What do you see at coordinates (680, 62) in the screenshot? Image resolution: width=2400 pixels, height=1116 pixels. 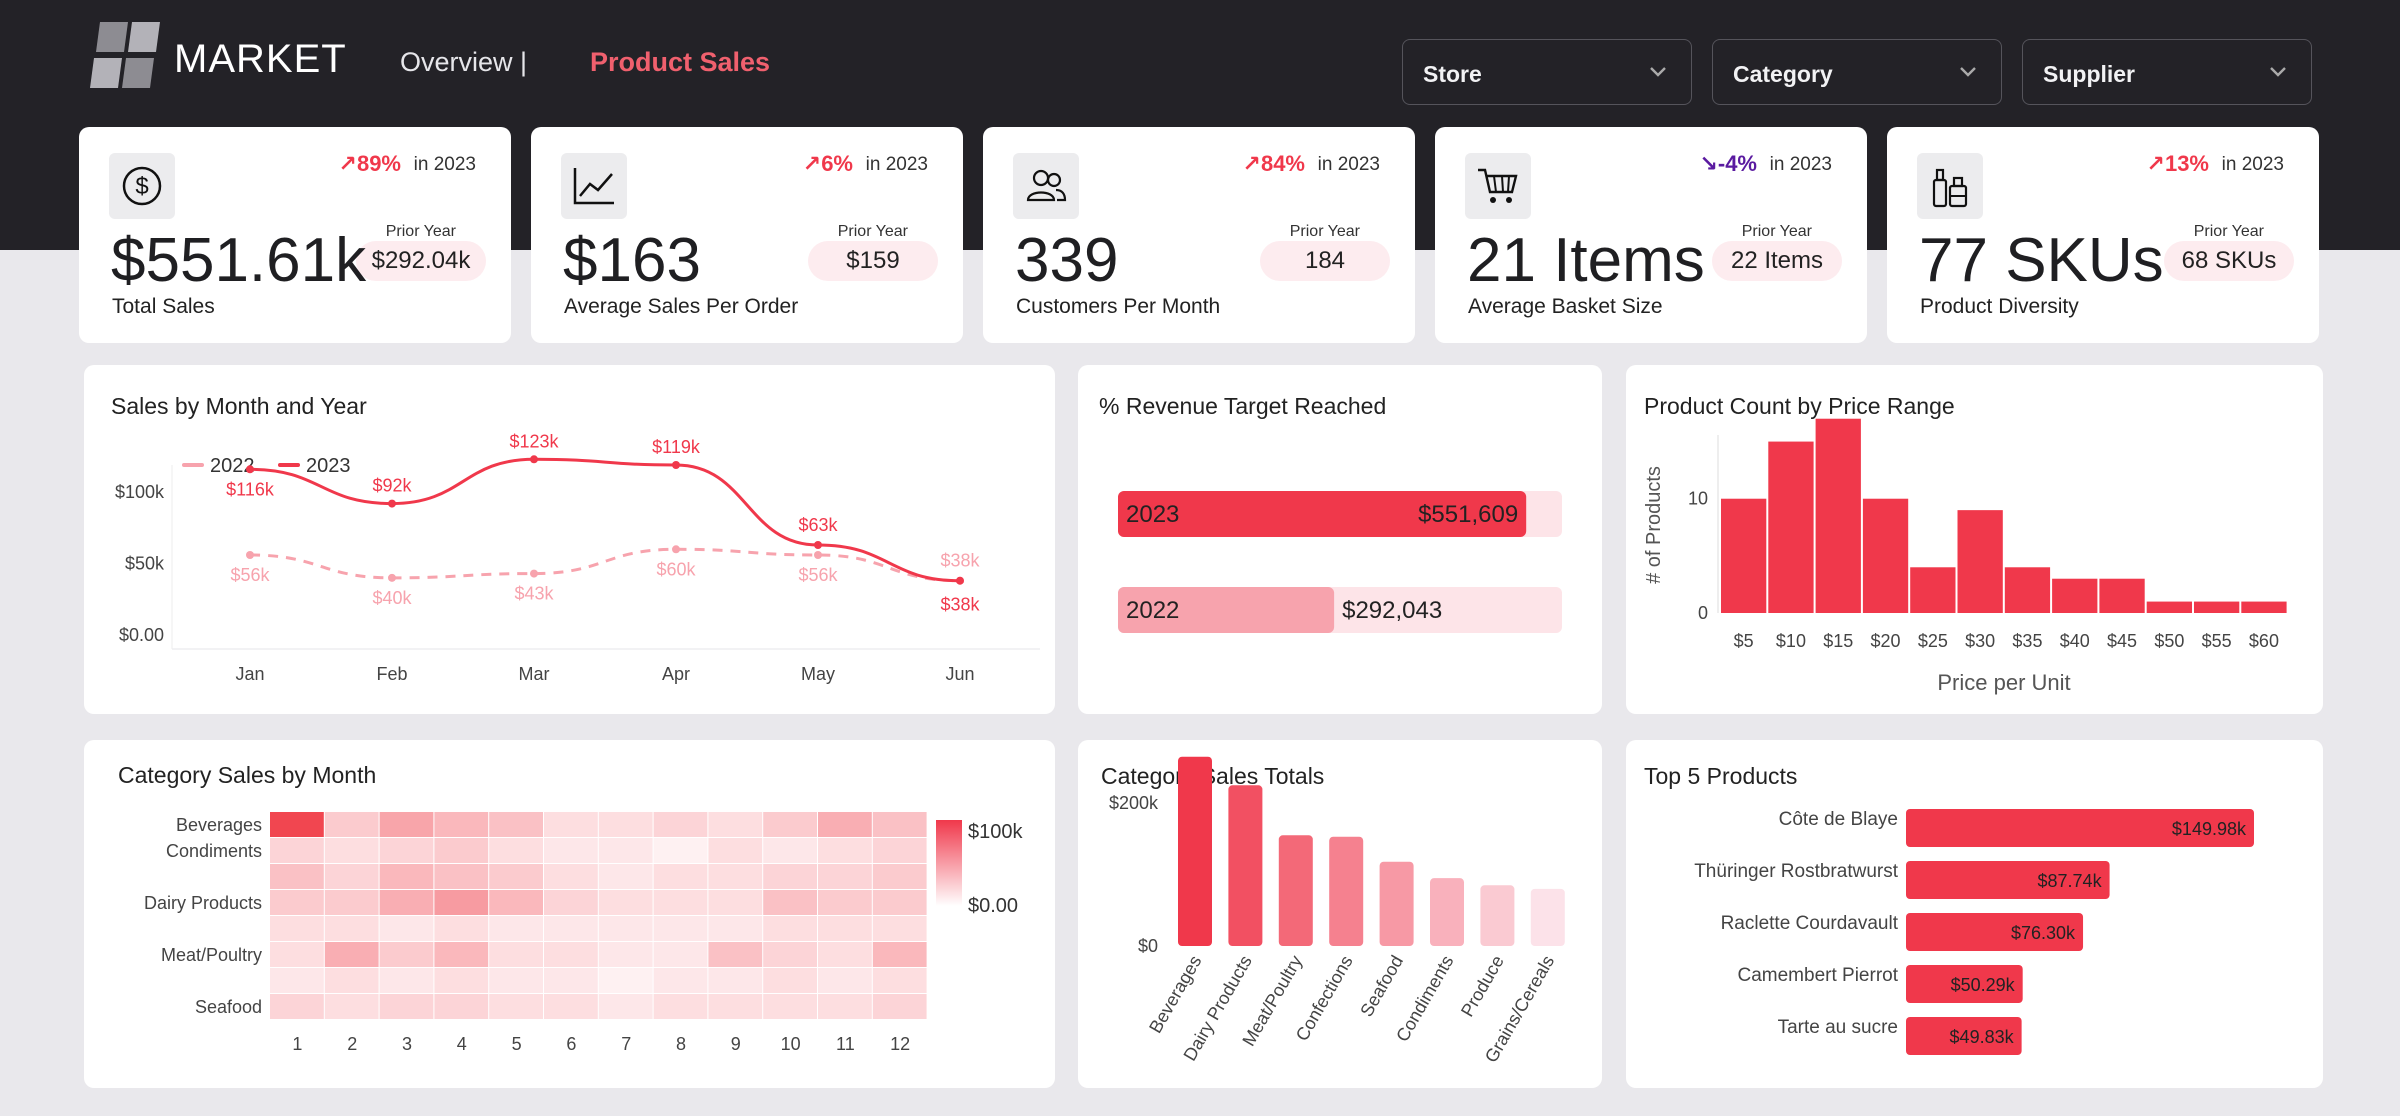 I see `nav-product-sales: Product Sales` at bounding box center [680, 62].